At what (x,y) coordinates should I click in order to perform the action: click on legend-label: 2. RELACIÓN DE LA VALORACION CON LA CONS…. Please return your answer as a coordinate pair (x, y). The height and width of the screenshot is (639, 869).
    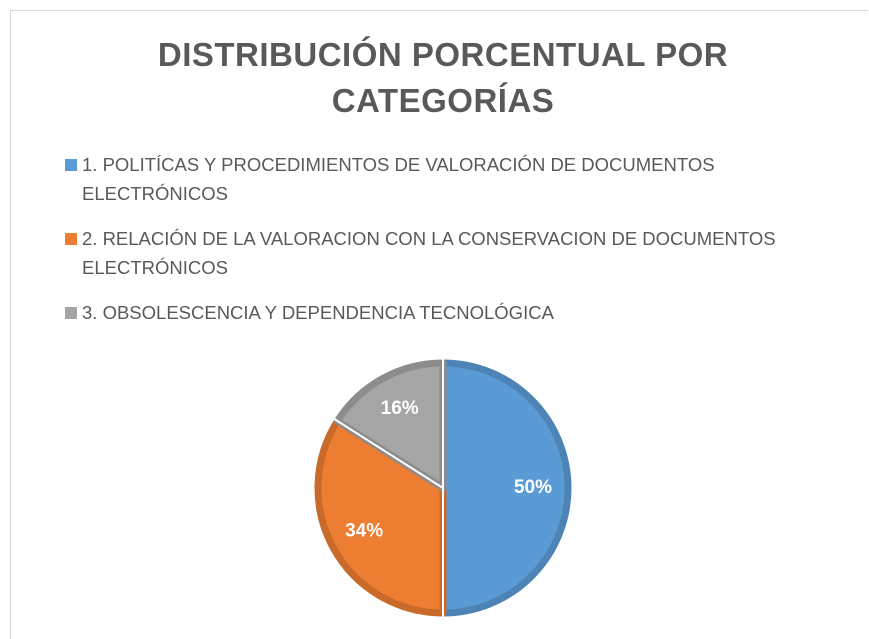
    Looking at the image, I should click on (429, 253).